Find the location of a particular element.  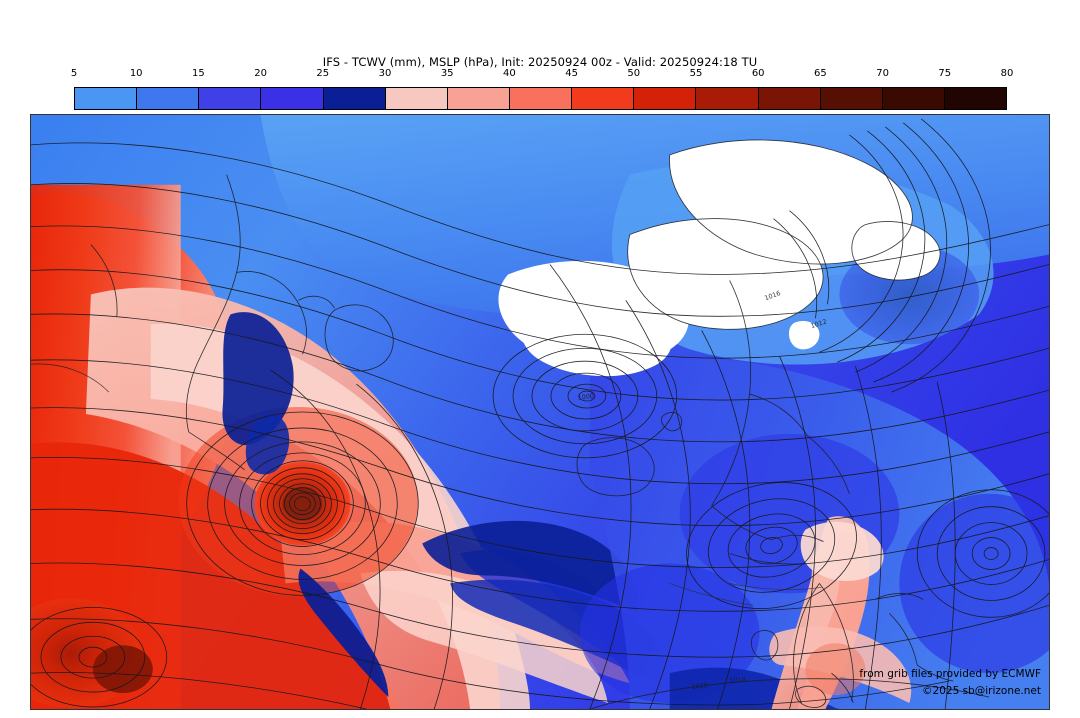

colorbar-tick-35: 35 is located at coordinates (447, 73).